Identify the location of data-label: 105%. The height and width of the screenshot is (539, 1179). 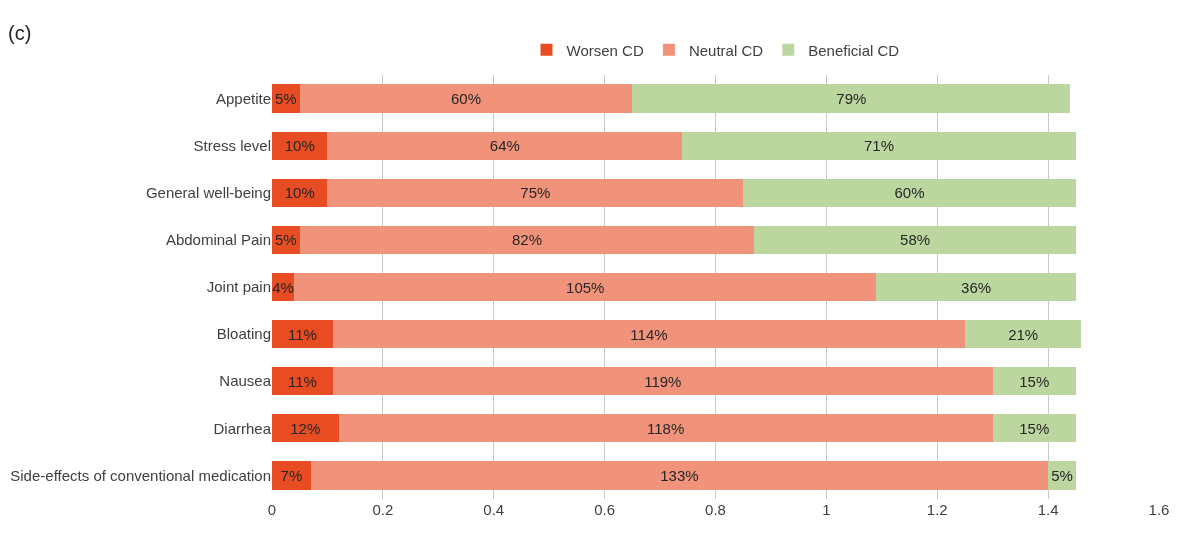
(585, 287).